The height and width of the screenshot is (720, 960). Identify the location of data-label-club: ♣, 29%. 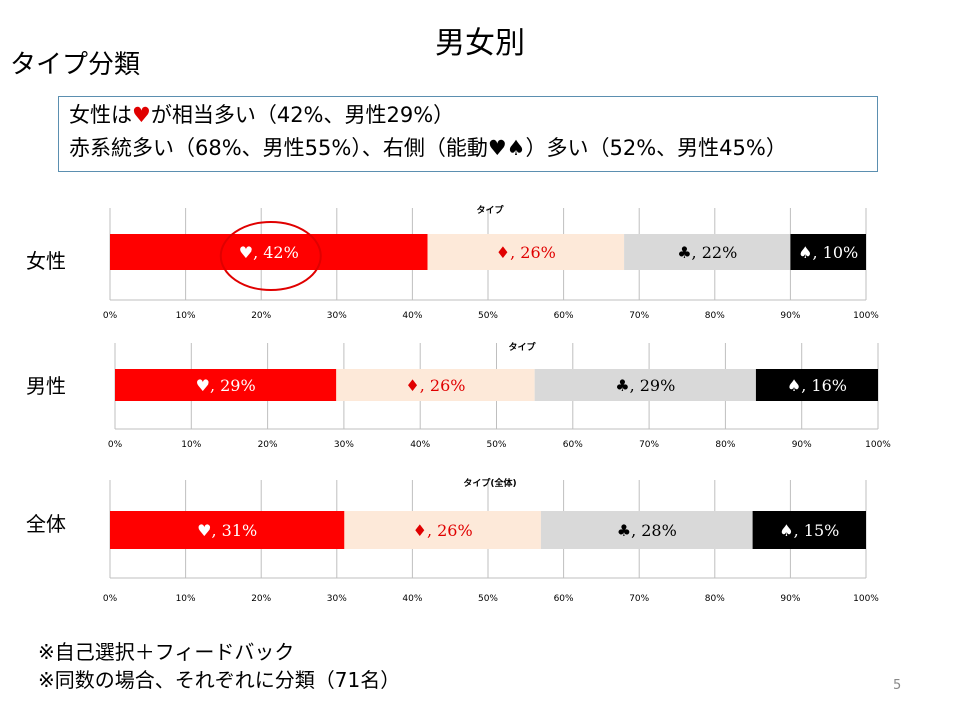
(645, 385).